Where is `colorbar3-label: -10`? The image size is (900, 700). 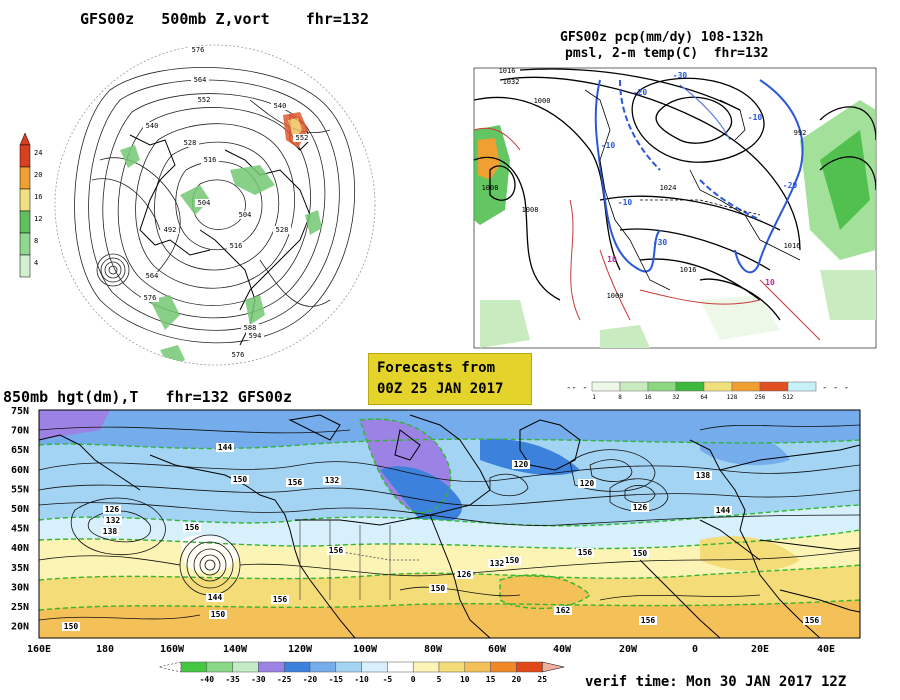
colorbar3-label: -10 is located at coordinates (361, 679).